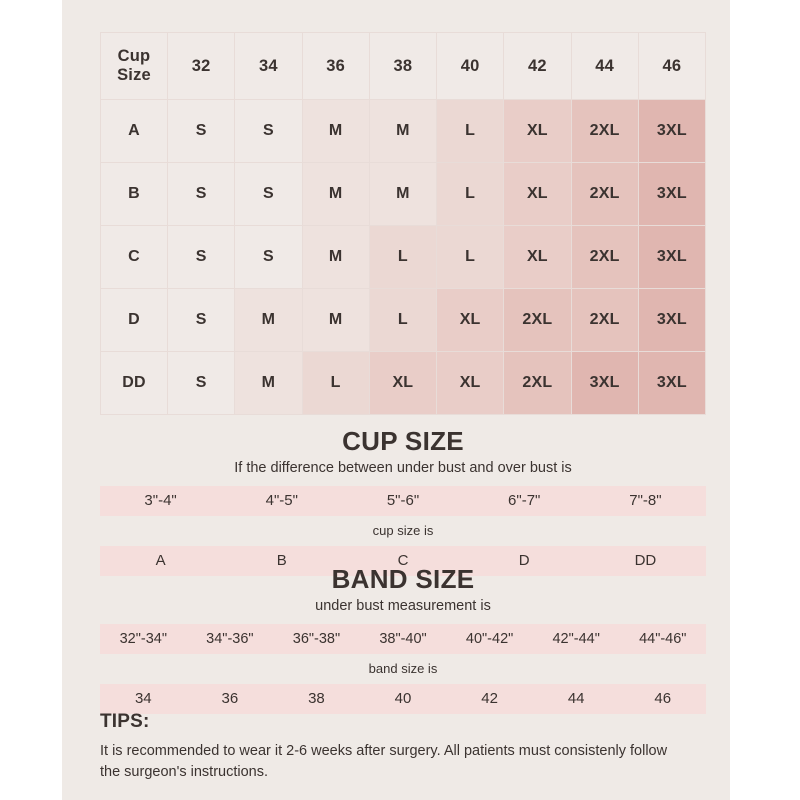  I want to click on cup-size-value-cell: D, so click(524, 561).